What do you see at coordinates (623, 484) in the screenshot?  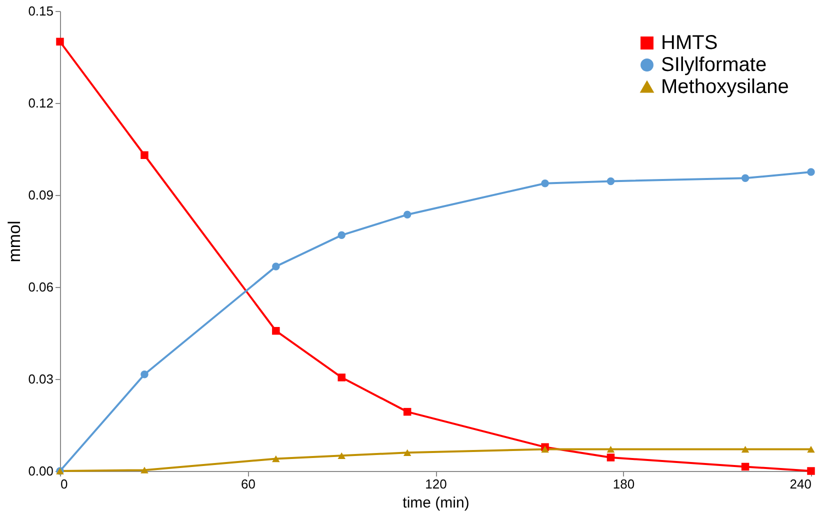 I see `x-tick-label: 180` at bounding box center [623, 484].